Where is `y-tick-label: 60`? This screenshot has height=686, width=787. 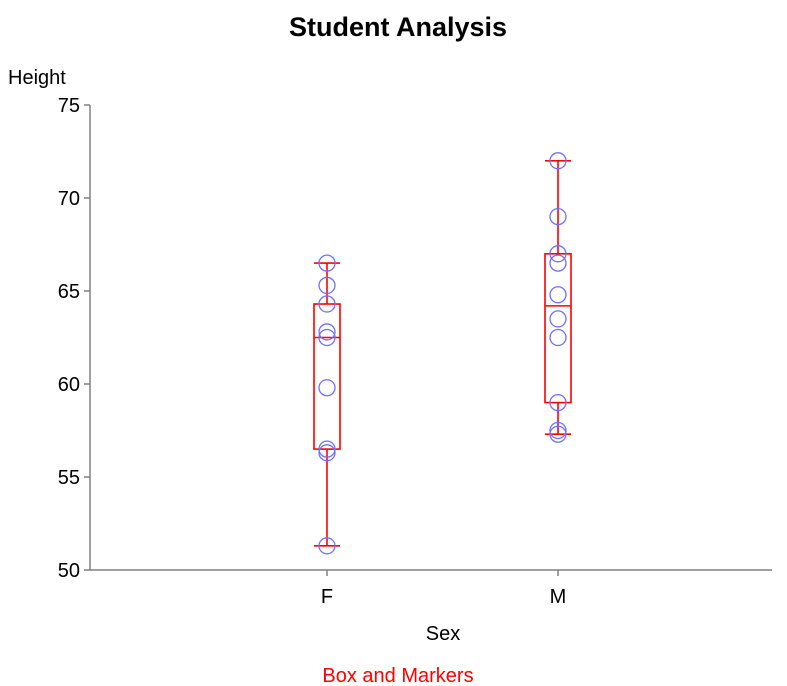
y-tick-label: 60 is located at coordinates (69, 385).